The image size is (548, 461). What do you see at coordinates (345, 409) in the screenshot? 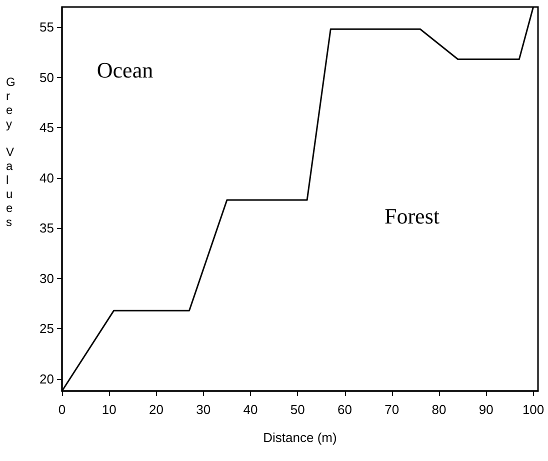
I see `x-tick-label: 60` at bounding box center [345, 409].